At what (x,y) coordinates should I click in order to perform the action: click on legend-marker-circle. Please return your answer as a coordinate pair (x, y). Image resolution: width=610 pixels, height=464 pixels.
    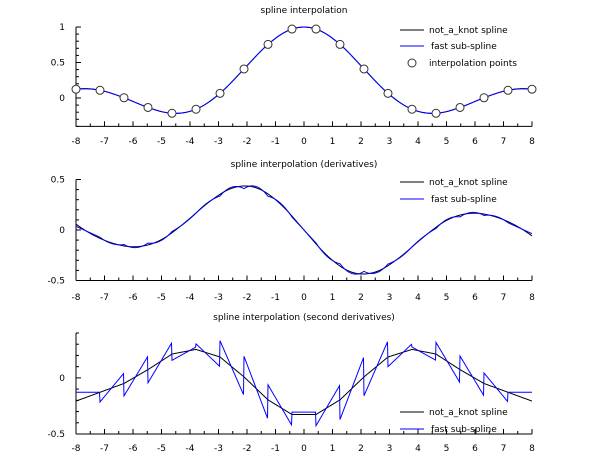
    Looking at the image, I should click on (412, 63).